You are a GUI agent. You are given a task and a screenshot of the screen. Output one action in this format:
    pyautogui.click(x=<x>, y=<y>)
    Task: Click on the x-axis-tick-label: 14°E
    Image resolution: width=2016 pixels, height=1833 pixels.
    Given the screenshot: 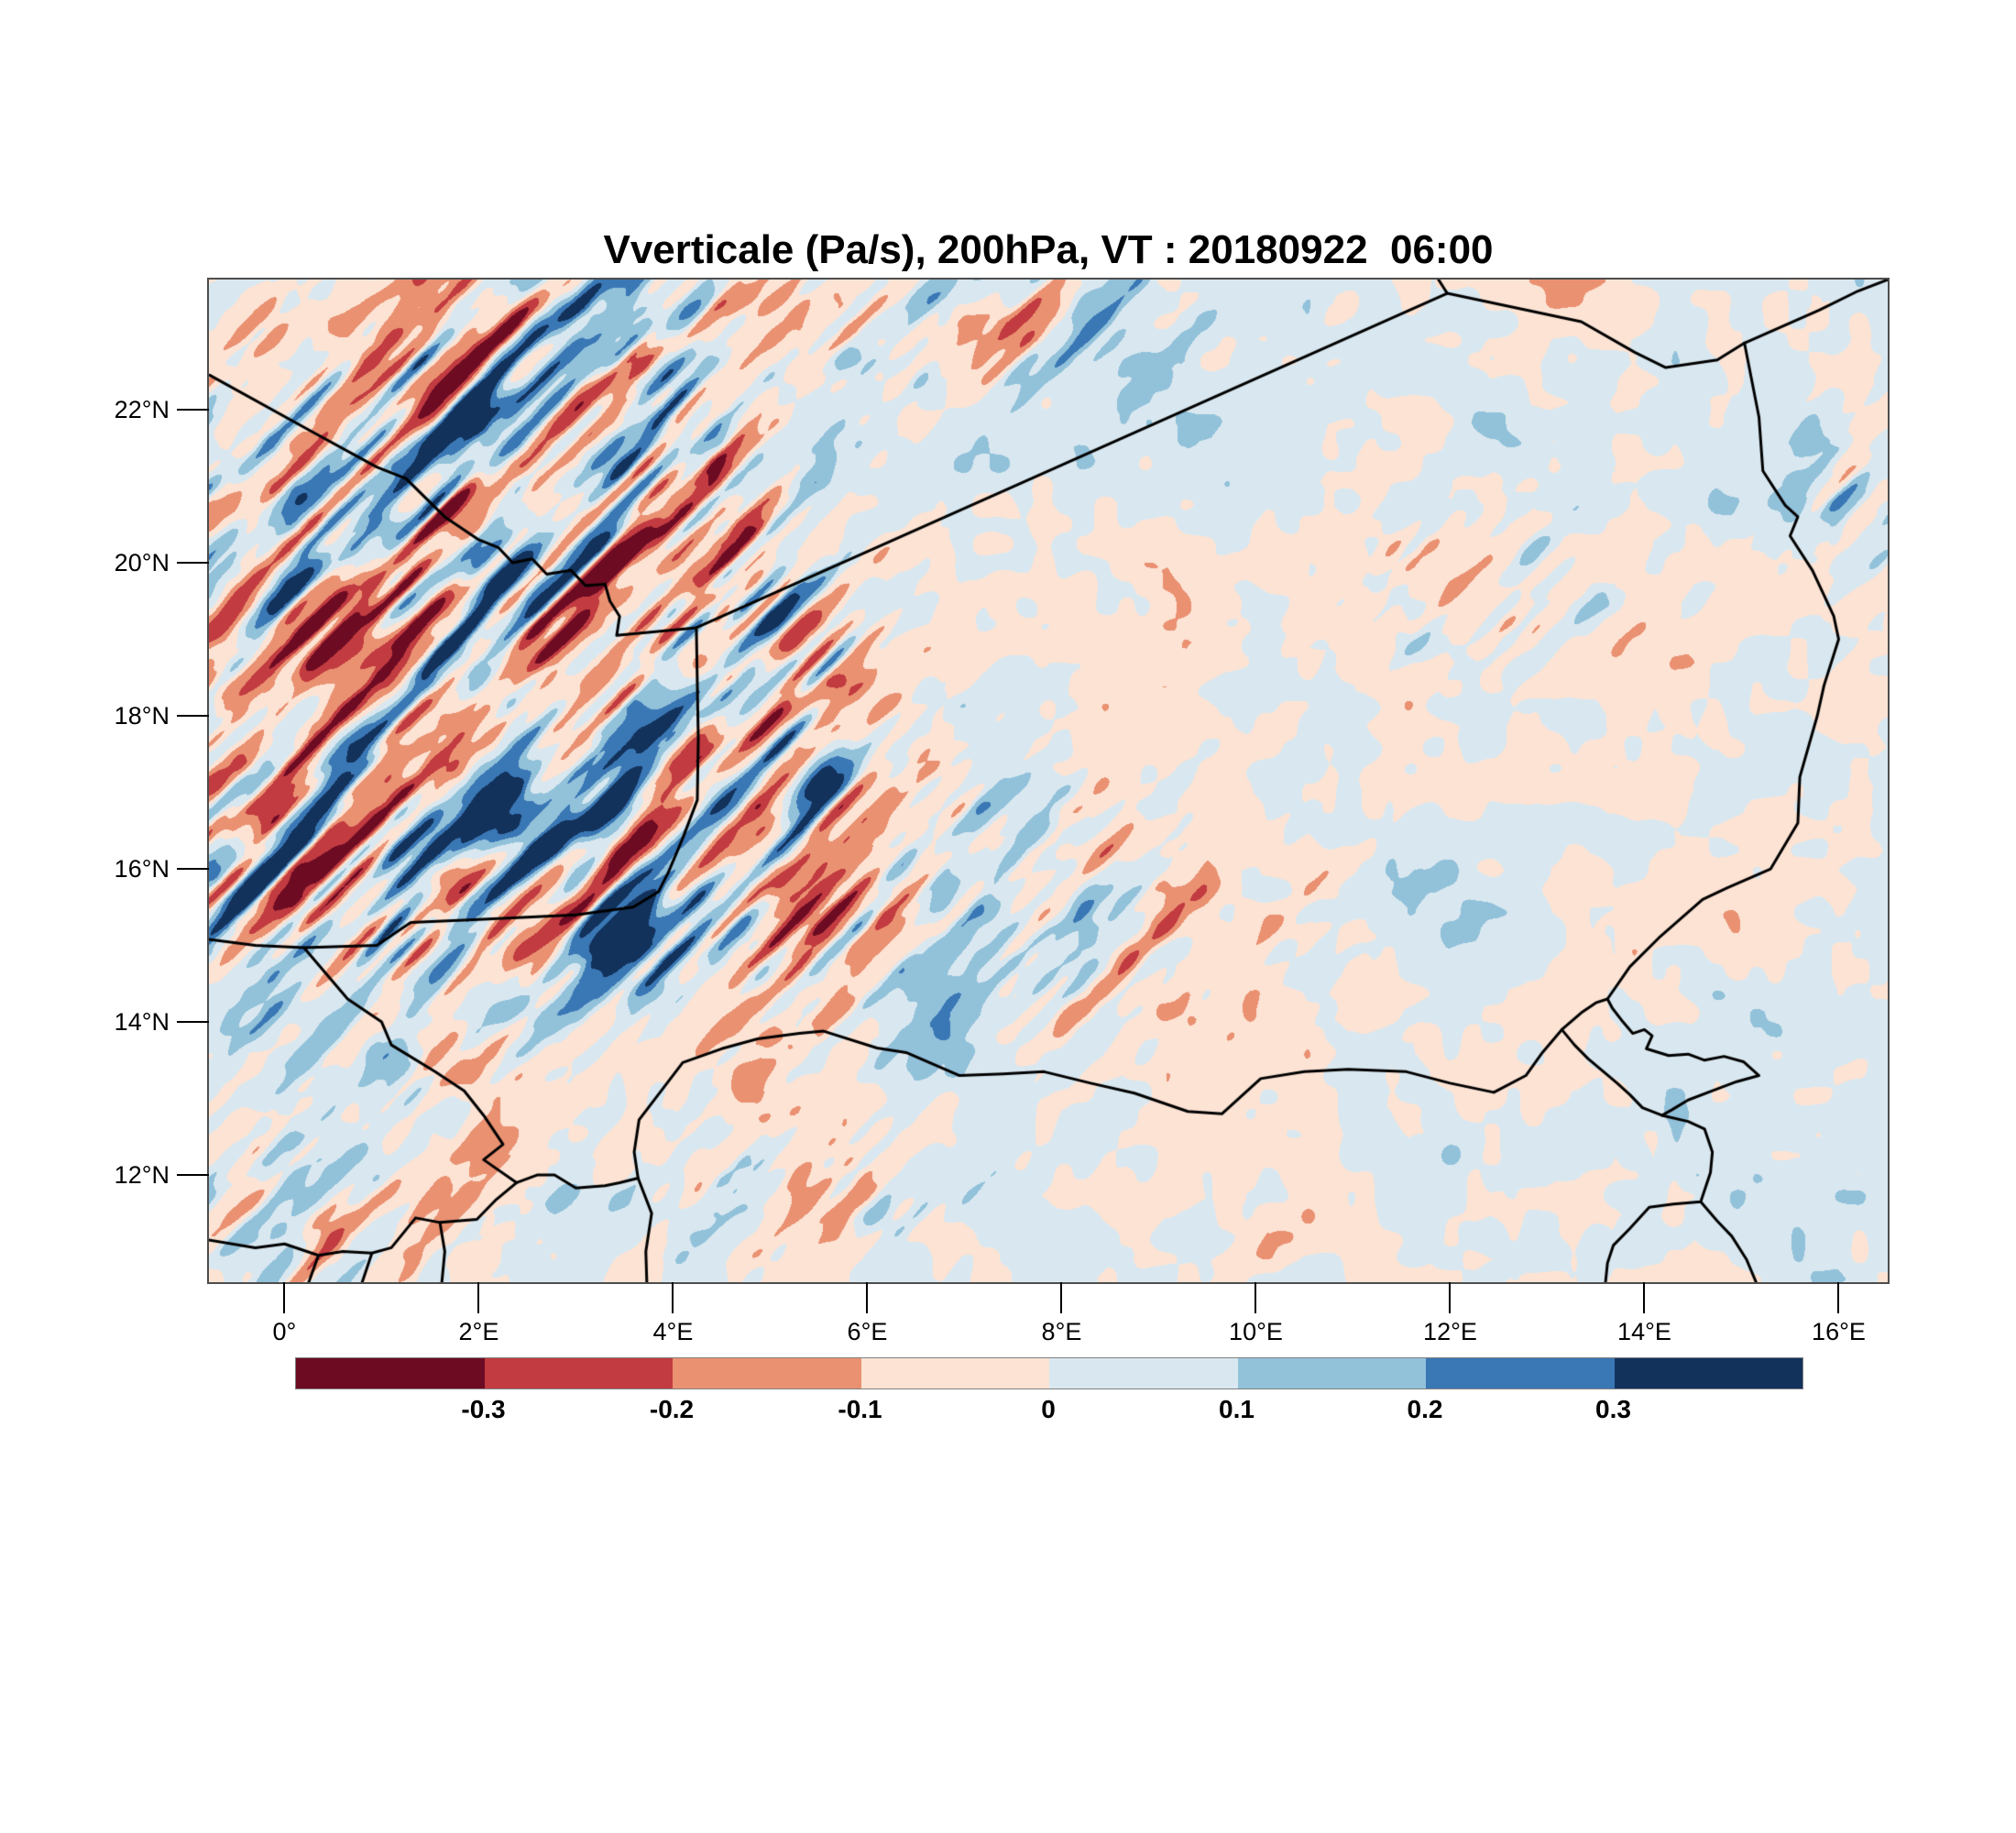 What is the action you would take?
    pyautogui.click(x=1644, y=1331)
    